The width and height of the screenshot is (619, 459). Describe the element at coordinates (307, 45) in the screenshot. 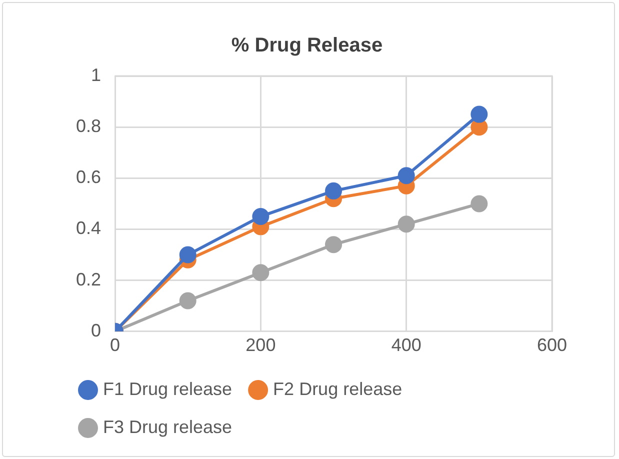

I see `chart-title: % Drug Release` at that location.